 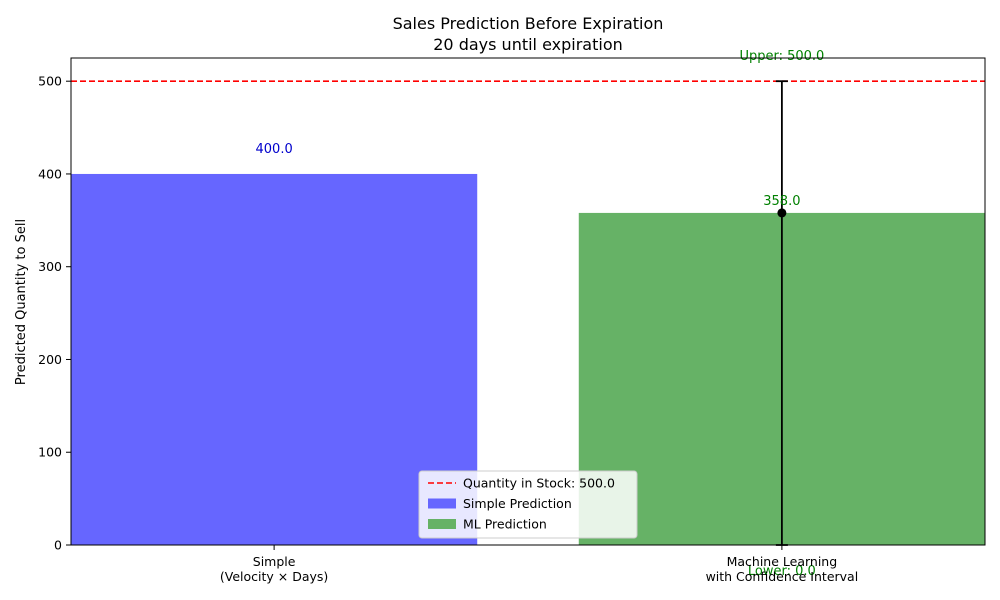 What do you see at coordinates (782, 561) in the screenshot?
I see `x-tick-label: Machine Learning` at bounding box center [782, 561].